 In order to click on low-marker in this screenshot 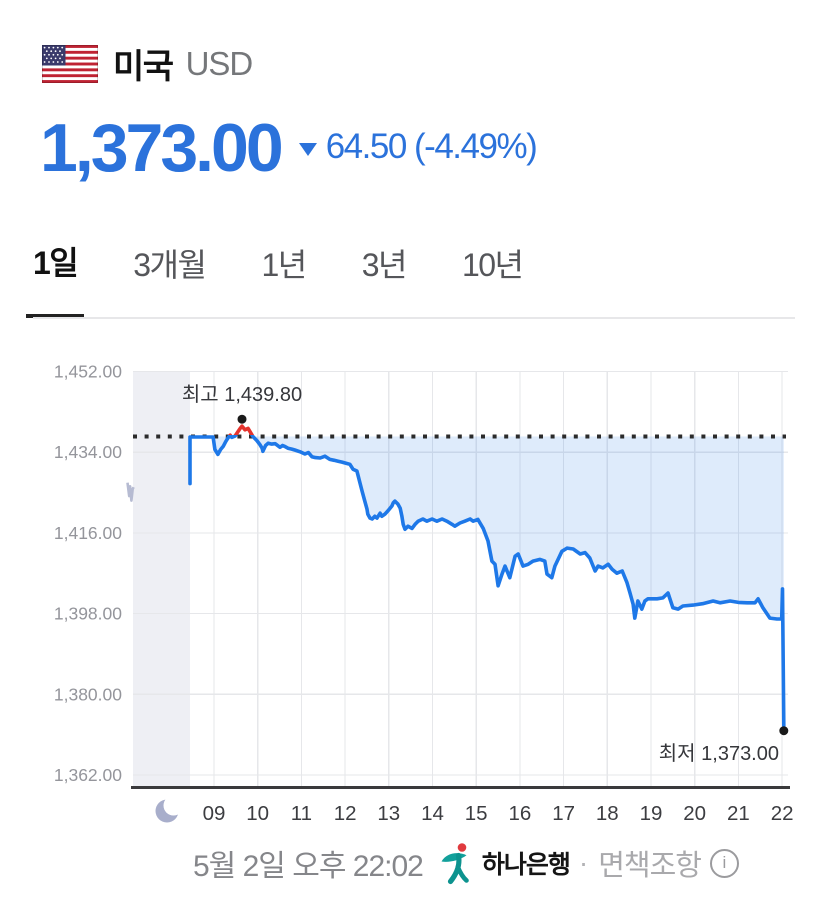, I will do `click(784, 731)`.